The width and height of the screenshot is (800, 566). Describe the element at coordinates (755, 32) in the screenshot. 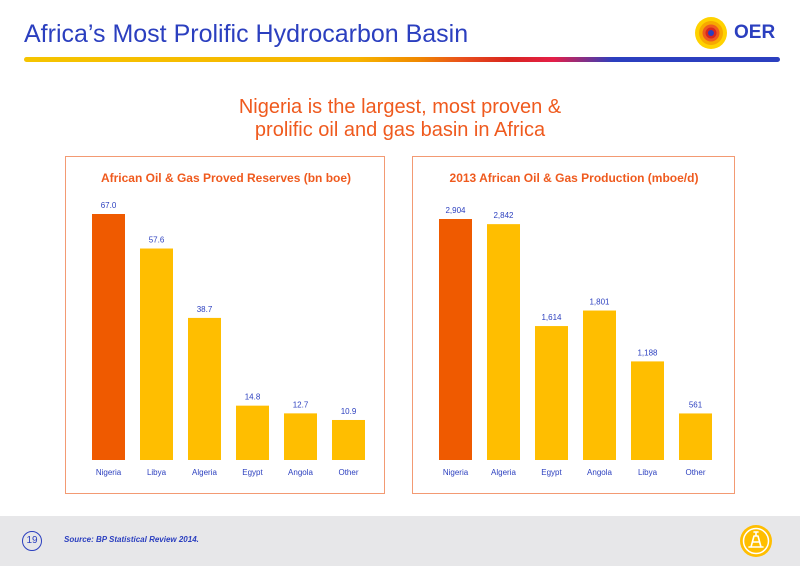

I see `logo-text: OER` at that location.